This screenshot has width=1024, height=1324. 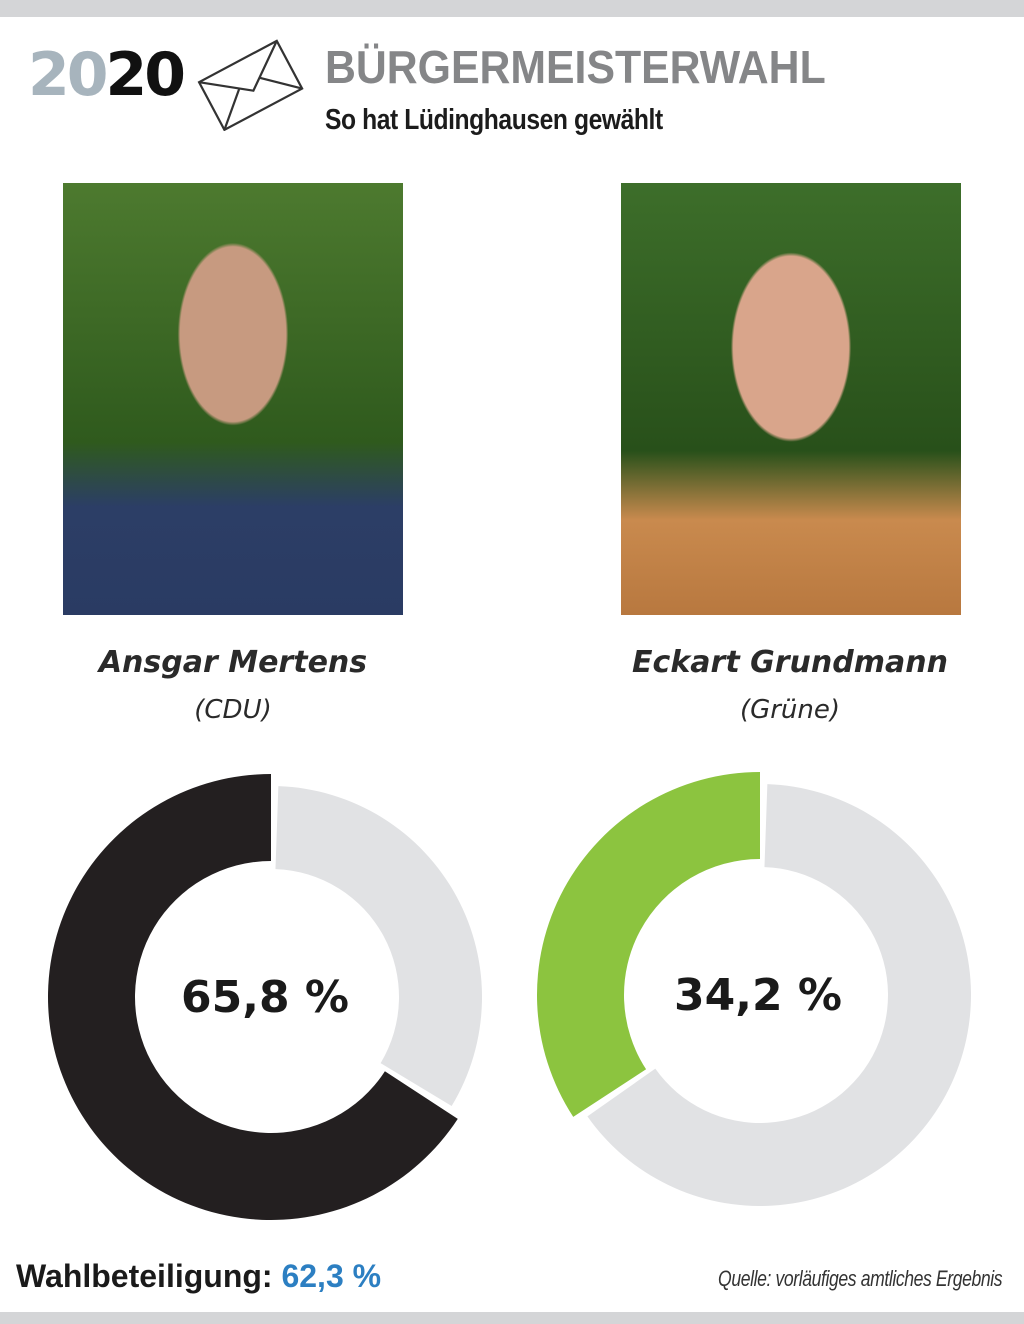 I want to click on candidate-name: Eckart Grundmann, so click(x=790, y=662).